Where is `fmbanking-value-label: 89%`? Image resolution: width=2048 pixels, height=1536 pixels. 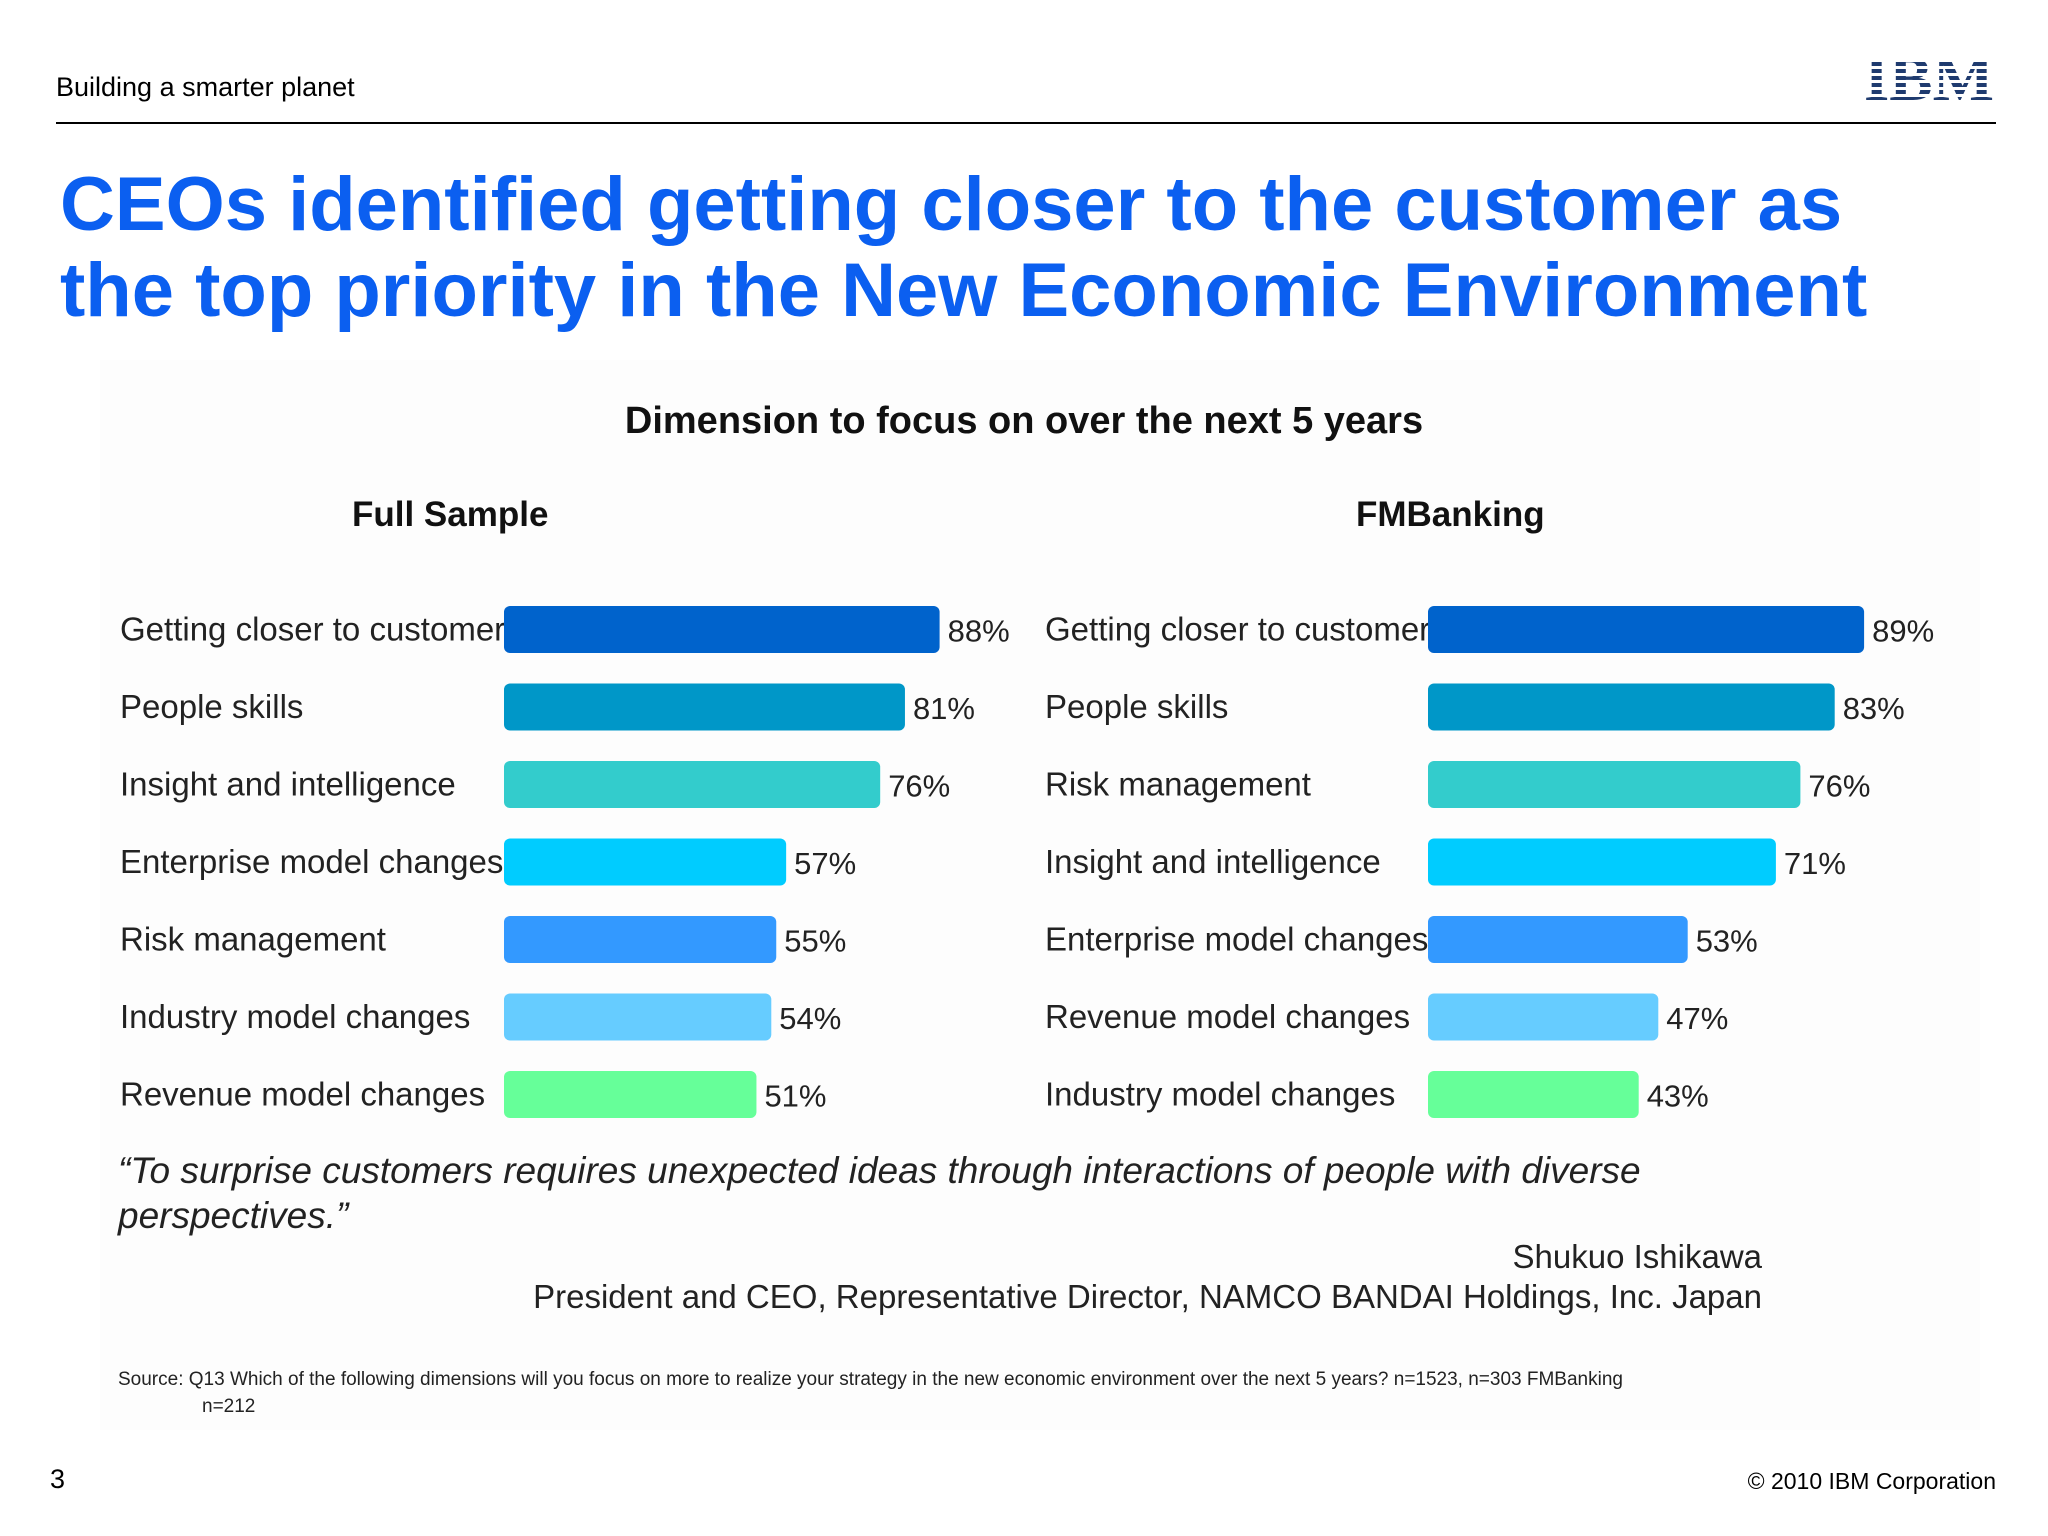 fmbanking-value-label: 89% is located at coordinates (1903, 631).